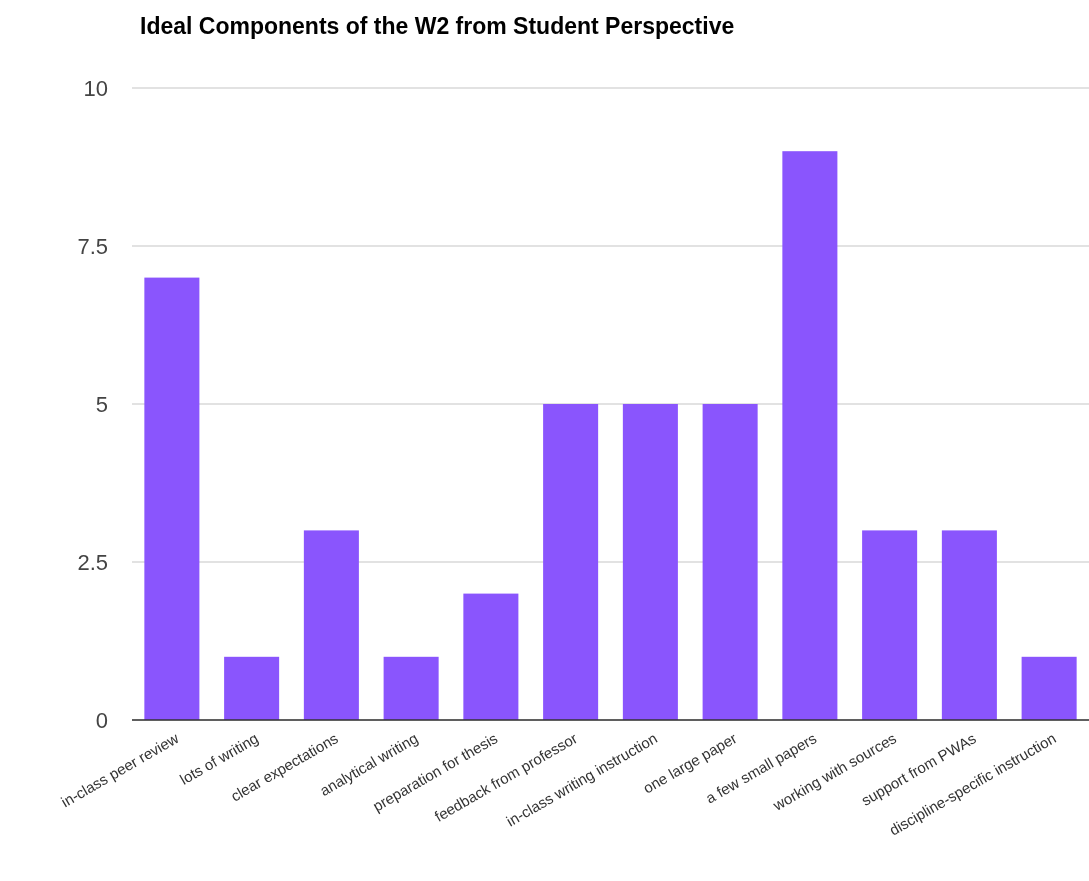 Image resolution: width=1089 pixels, height=881 pixels. I want to click on y-tick-label: 5, so click(101, 404).